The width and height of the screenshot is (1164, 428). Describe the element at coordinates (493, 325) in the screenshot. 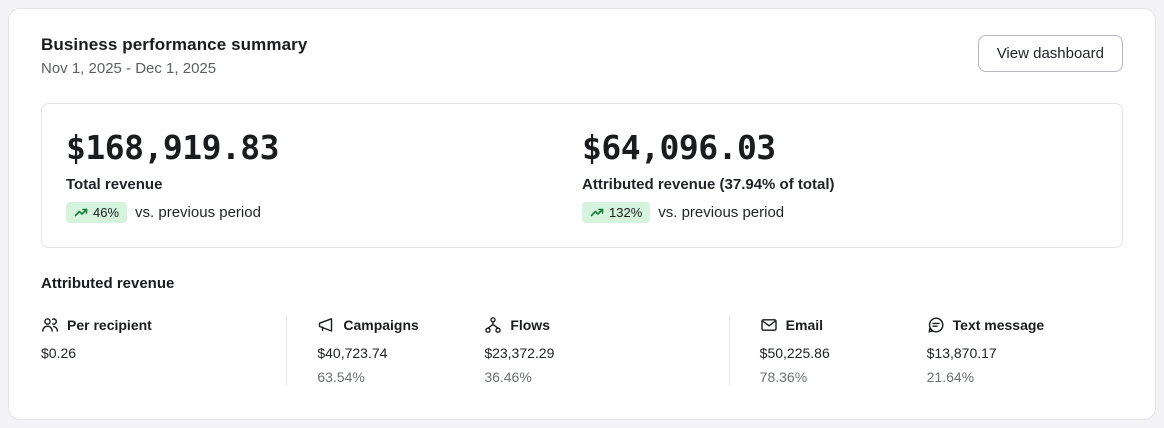

I see `flows-icon` at that location.